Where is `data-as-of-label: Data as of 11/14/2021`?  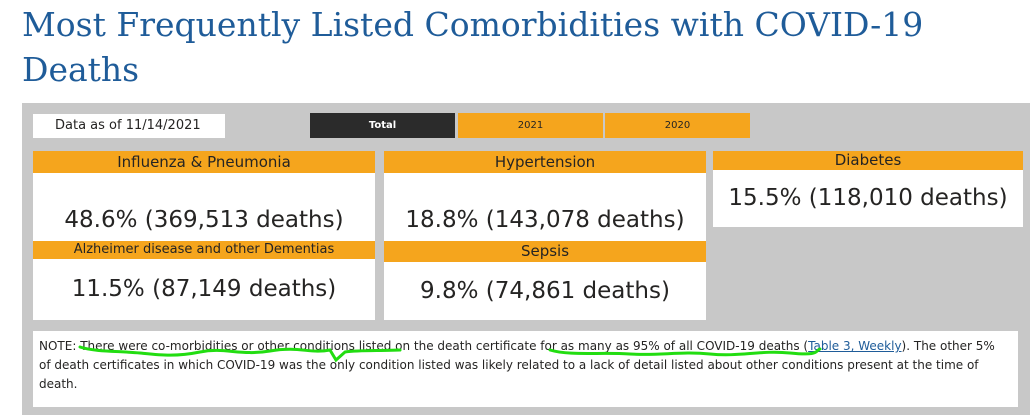
data-as-of-label: Data as of 11/14/2021 is located at coordinates (129, 126).